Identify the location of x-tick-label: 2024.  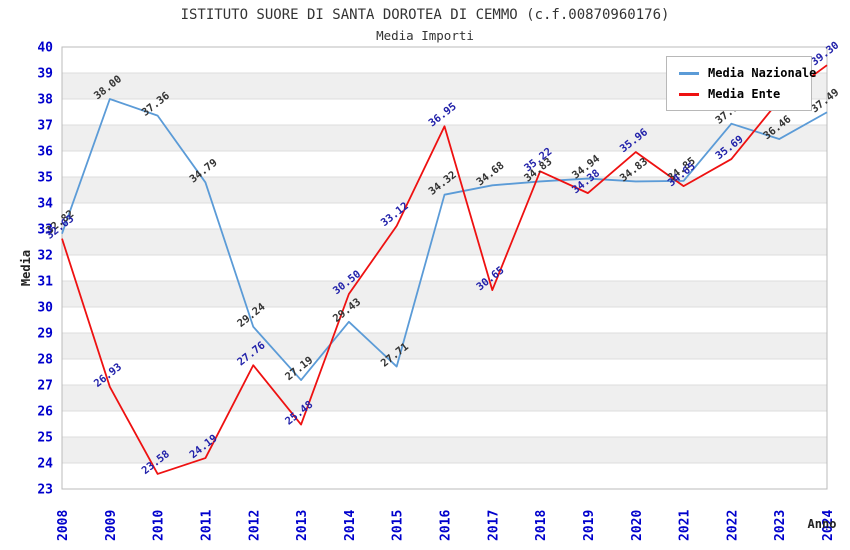
(828, 525).